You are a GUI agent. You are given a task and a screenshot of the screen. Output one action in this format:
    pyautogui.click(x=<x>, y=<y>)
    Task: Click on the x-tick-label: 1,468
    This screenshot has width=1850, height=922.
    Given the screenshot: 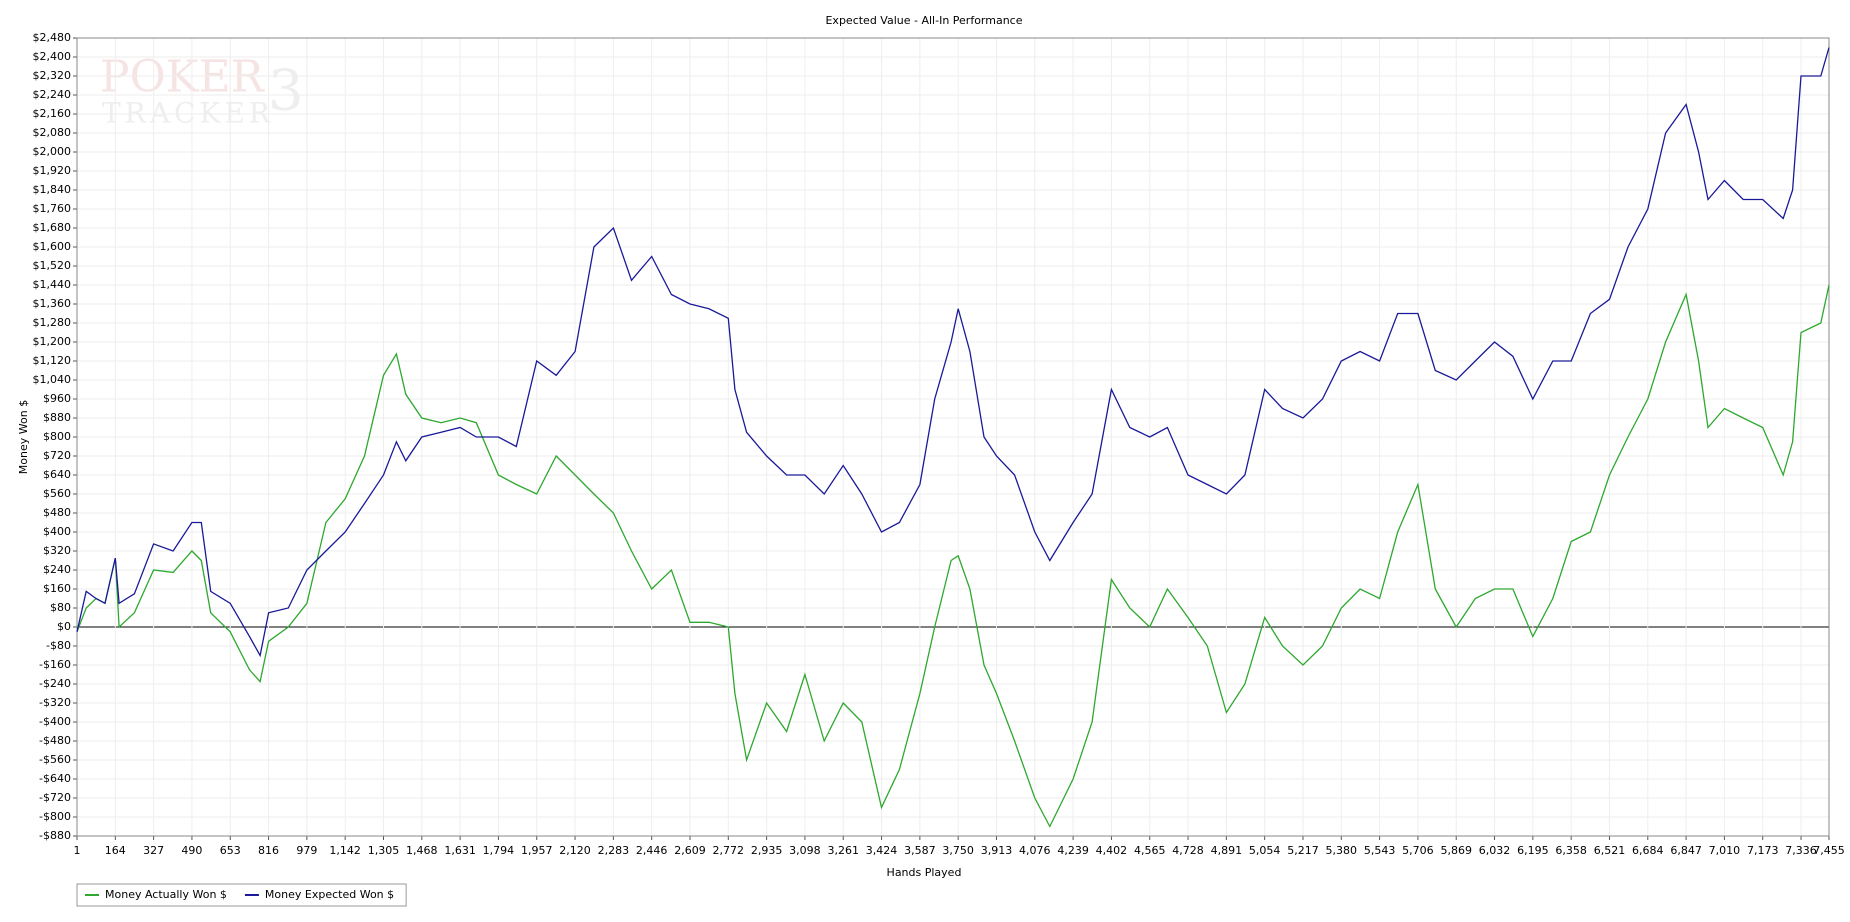 What is the action you would take?
    pyautogui.click(x=422, y=850)
    